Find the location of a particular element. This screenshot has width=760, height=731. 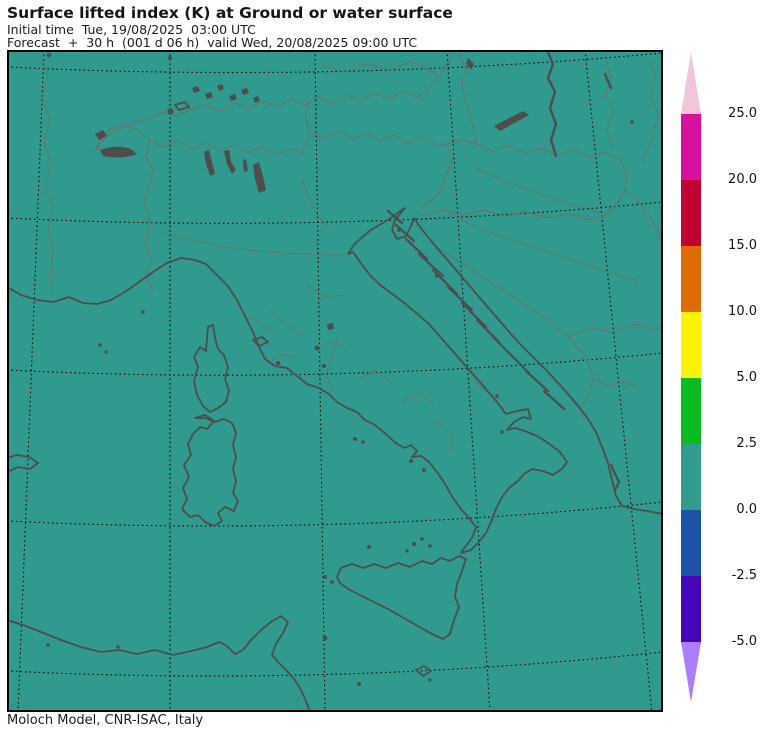

colorbar-tick-label: 5.0 is located at coordinates (746, 377).